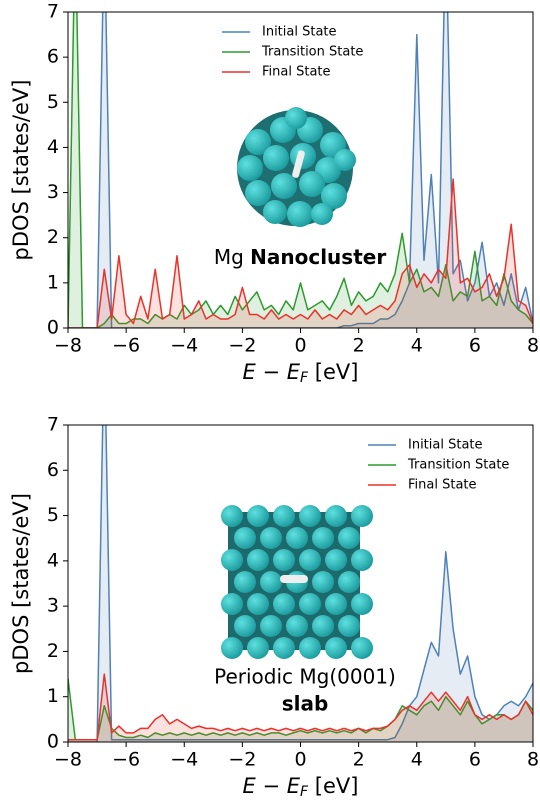  What do you see at coordinates (305, 704) in the screenshot?
I see `annotation: slab` at bounding box center [305, 704].